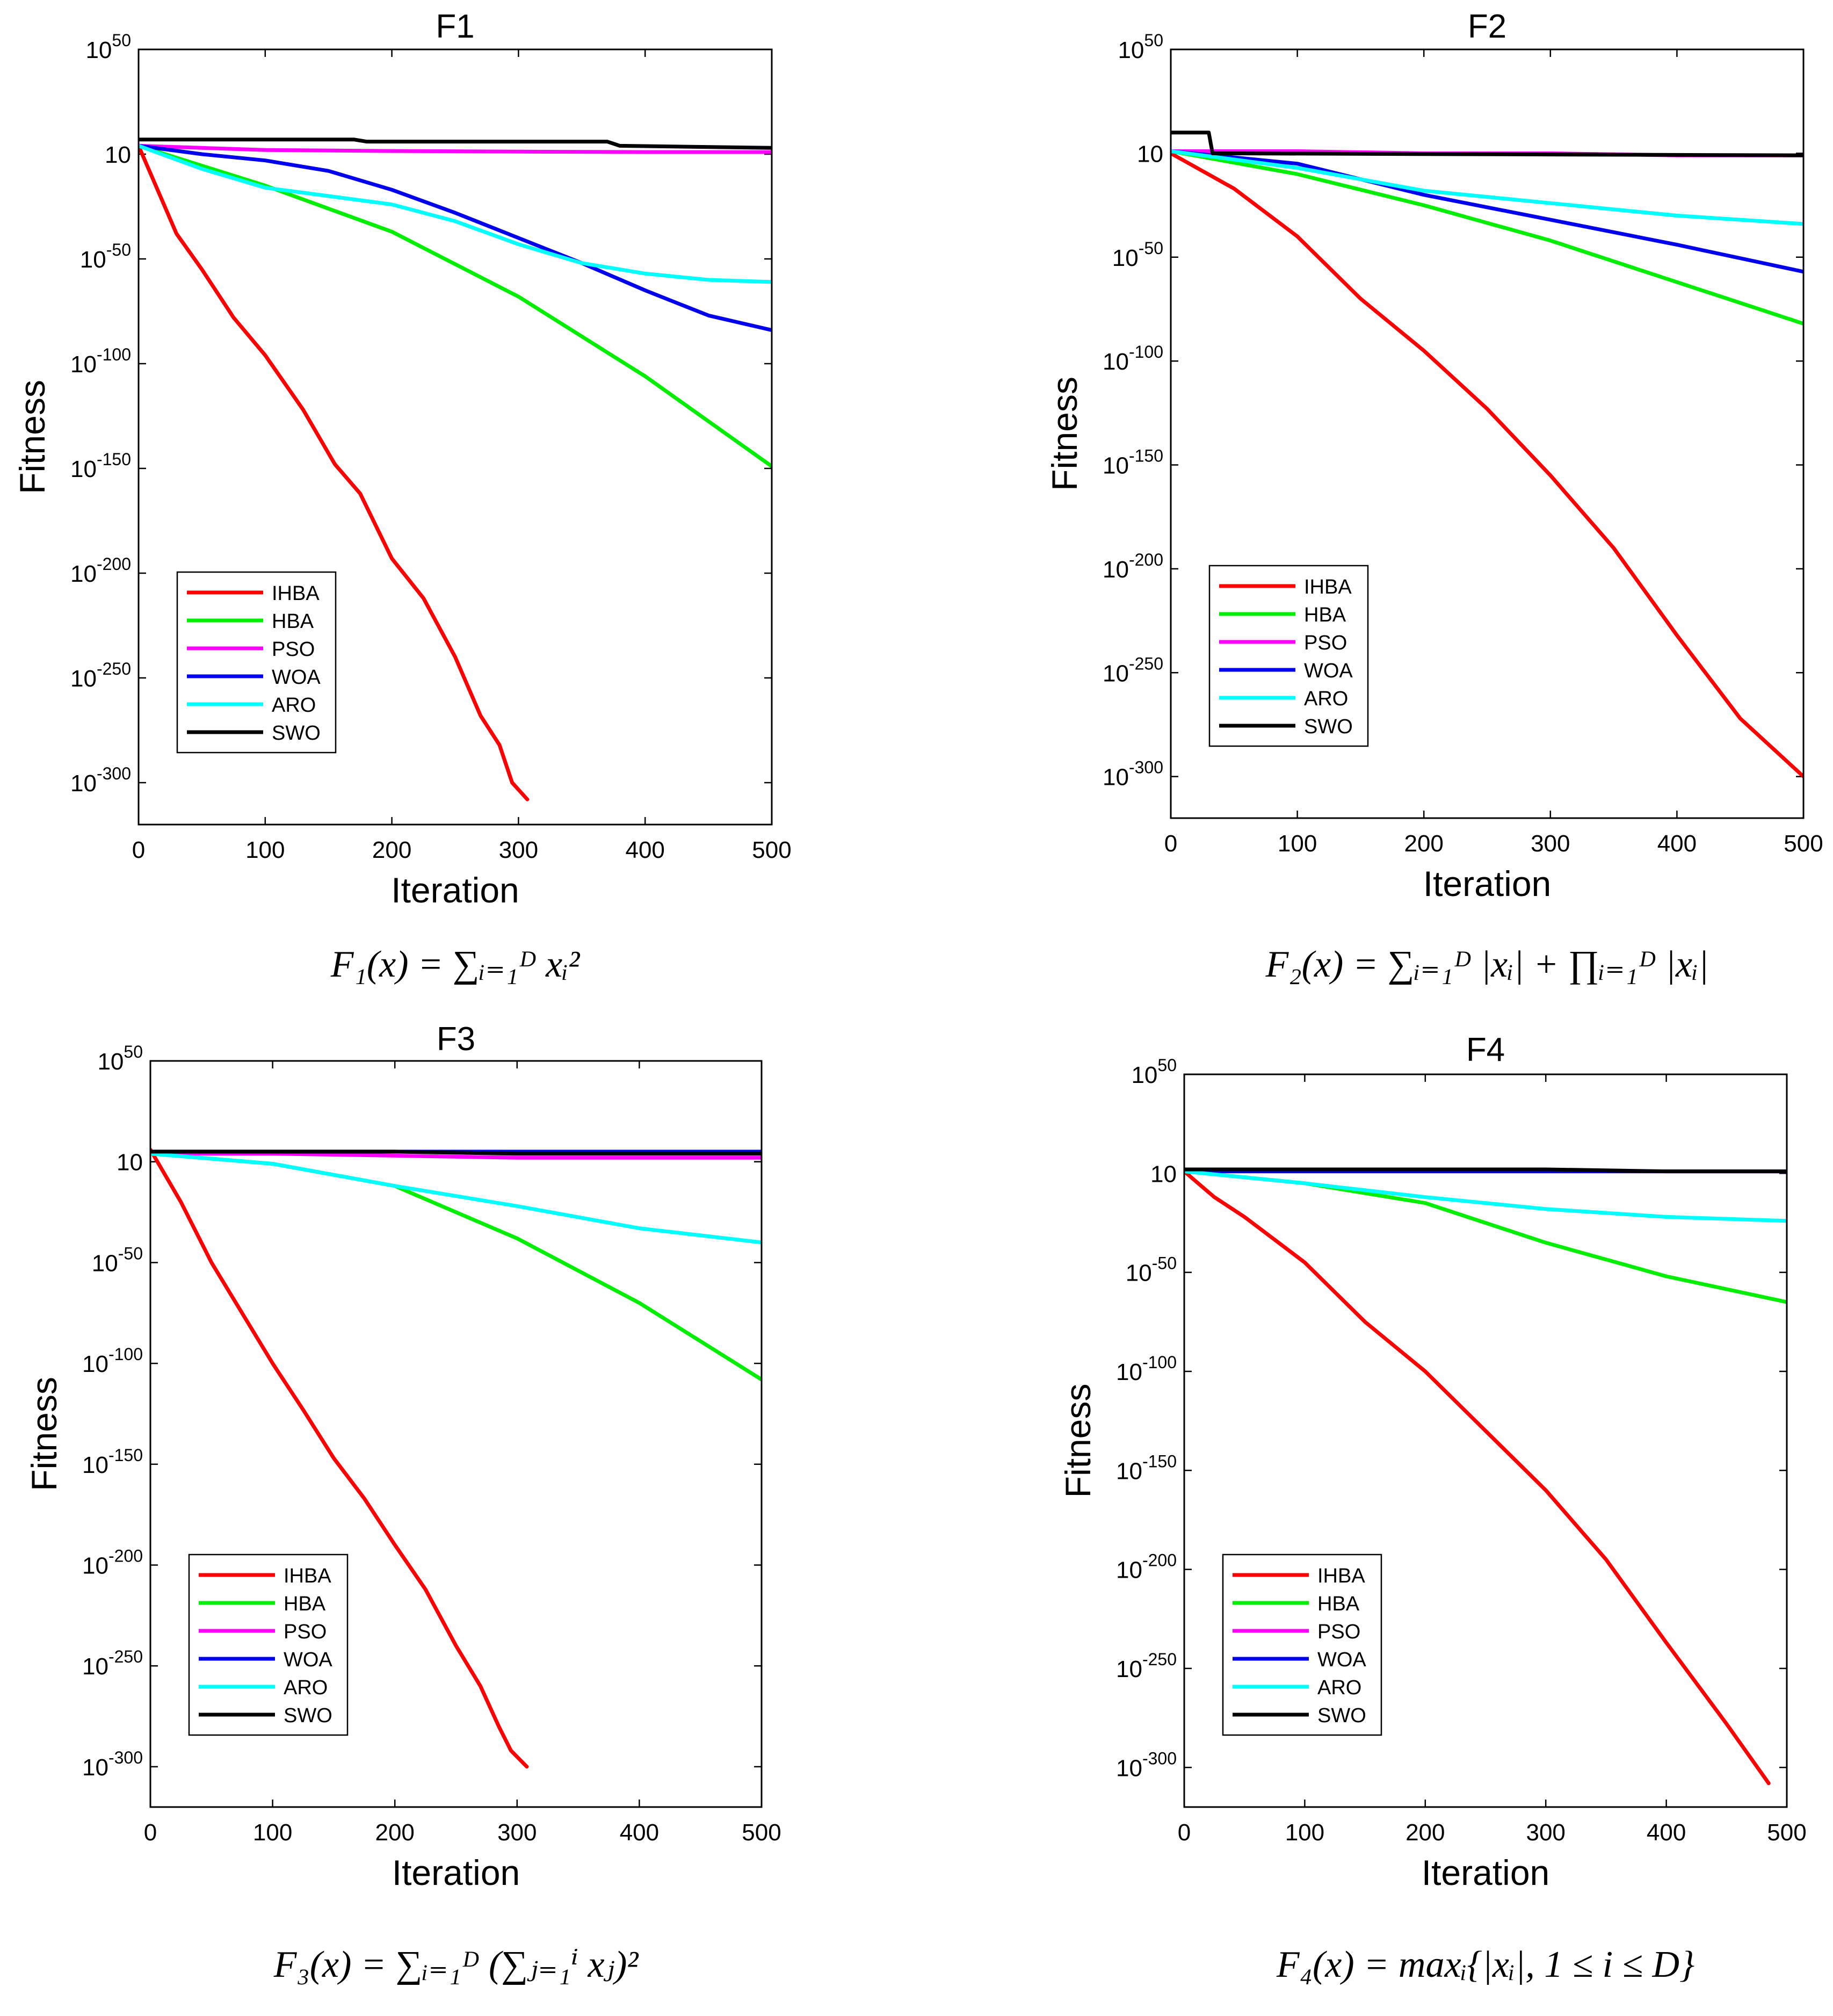 The width and height of the screenshot is (1833, 2016). What do you see at coordinates (456, 1964) in the screenshot?
I see `formula-caption: F₃(x) = ∑ᵢ₌₁ᴰ (∑ⱼ₌₁ⁱ xⱼ)²` at bounding box center [456, 1964].